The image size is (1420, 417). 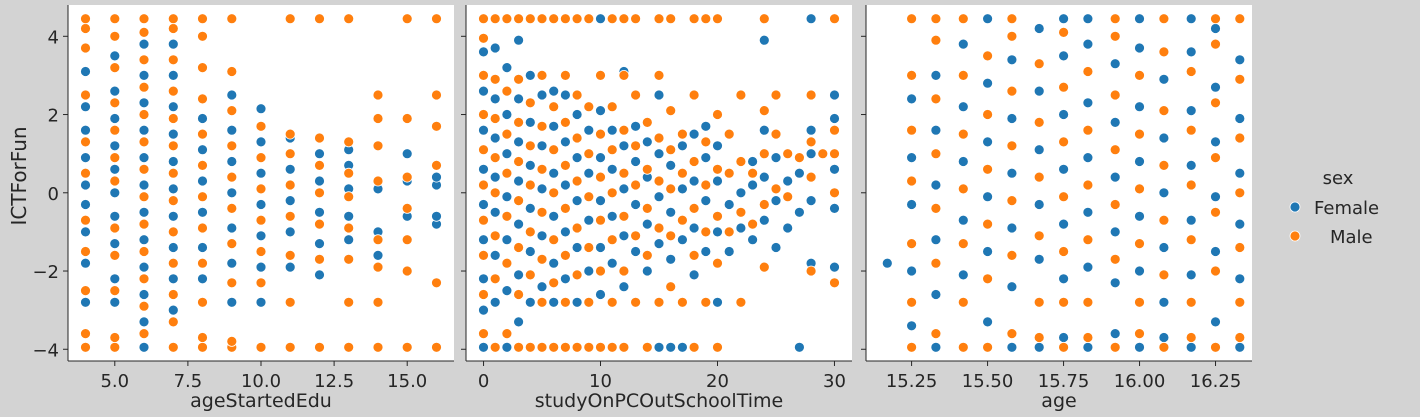 I want to click on x-tick-label: 20, so click(x=717, y=381).